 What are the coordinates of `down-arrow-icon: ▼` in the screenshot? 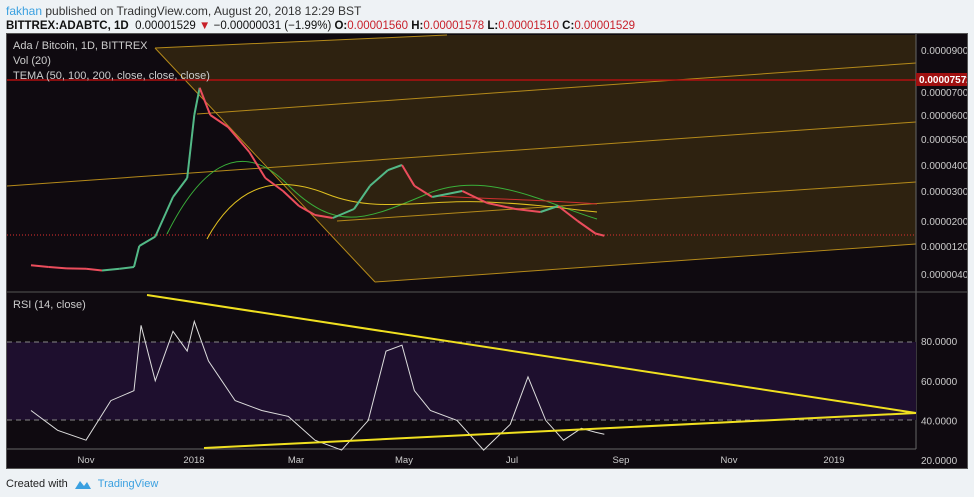 It's located at (205, 26).